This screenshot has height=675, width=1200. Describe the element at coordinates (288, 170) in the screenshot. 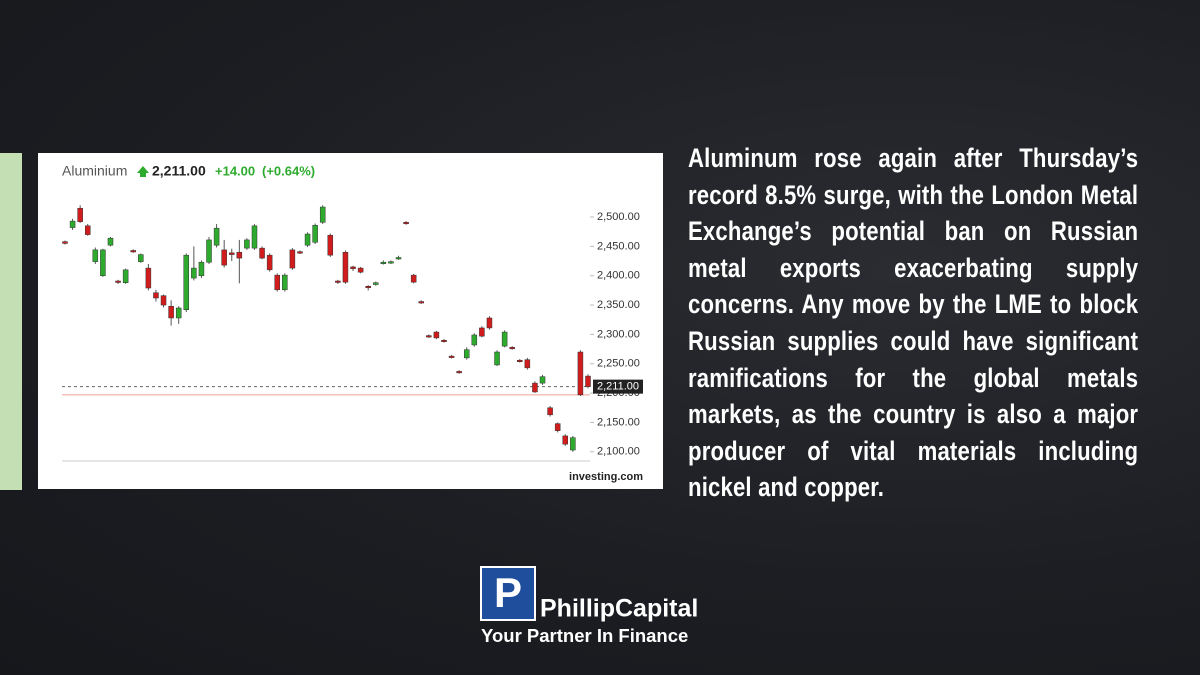

I see `price-change-pct: (+0.64%)` at that location.